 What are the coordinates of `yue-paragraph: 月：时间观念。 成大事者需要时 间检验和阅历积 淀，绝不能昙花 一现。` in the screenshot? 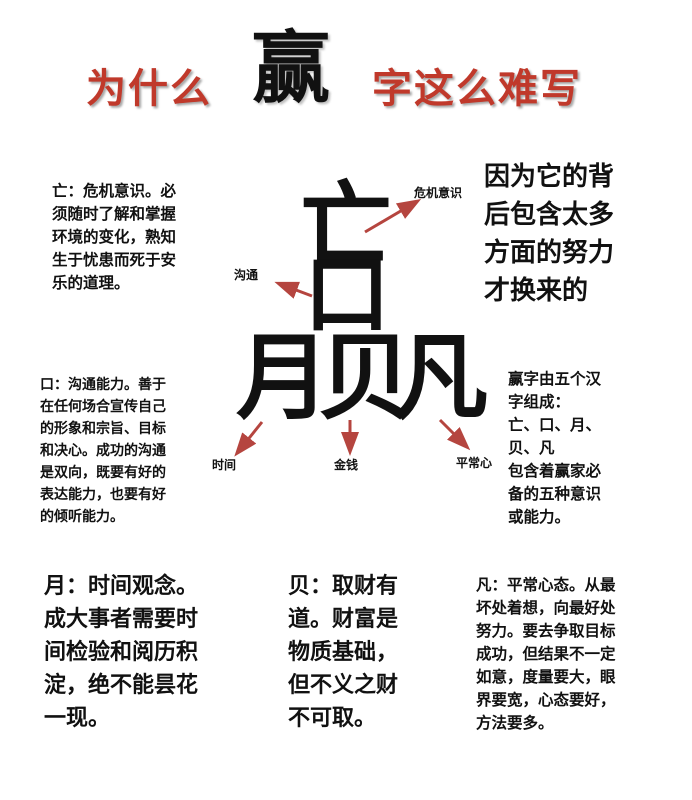 It's located at (121, 652).